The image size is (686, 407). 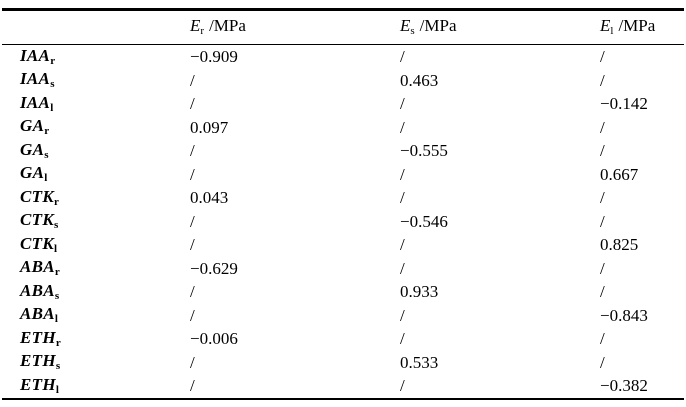 I want to click on table-row: GAs / −0.555 /, so click(x=343, y=151).